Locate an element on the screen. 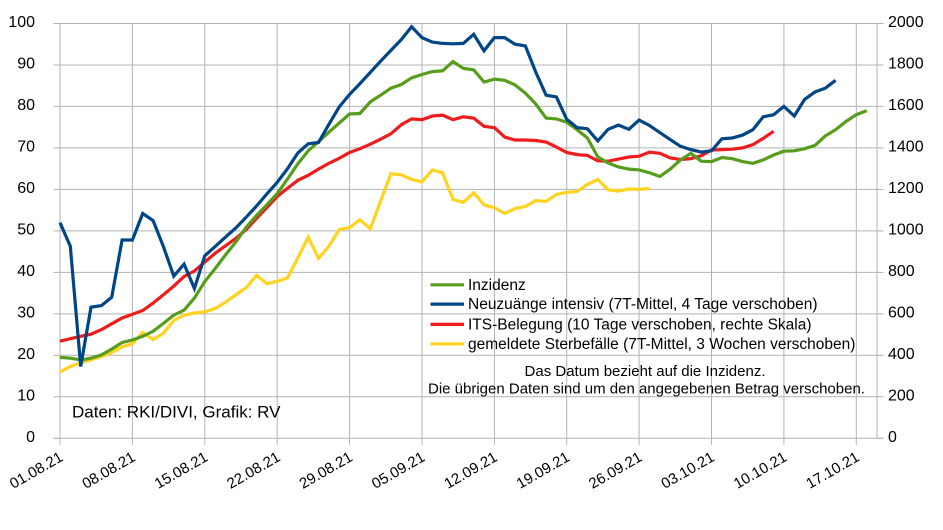 Image resolution: width=943 pixels, height=530 pixels. svg-text: 600 is located at coordinates (901, 313).